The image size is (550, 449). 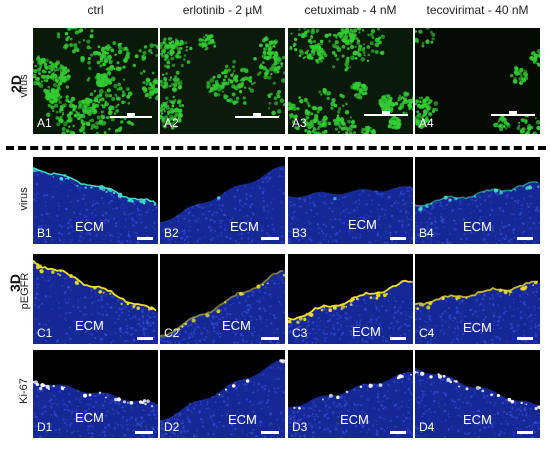 I want to click on panel-c3: ECM C3, so click(x=350, y=299).